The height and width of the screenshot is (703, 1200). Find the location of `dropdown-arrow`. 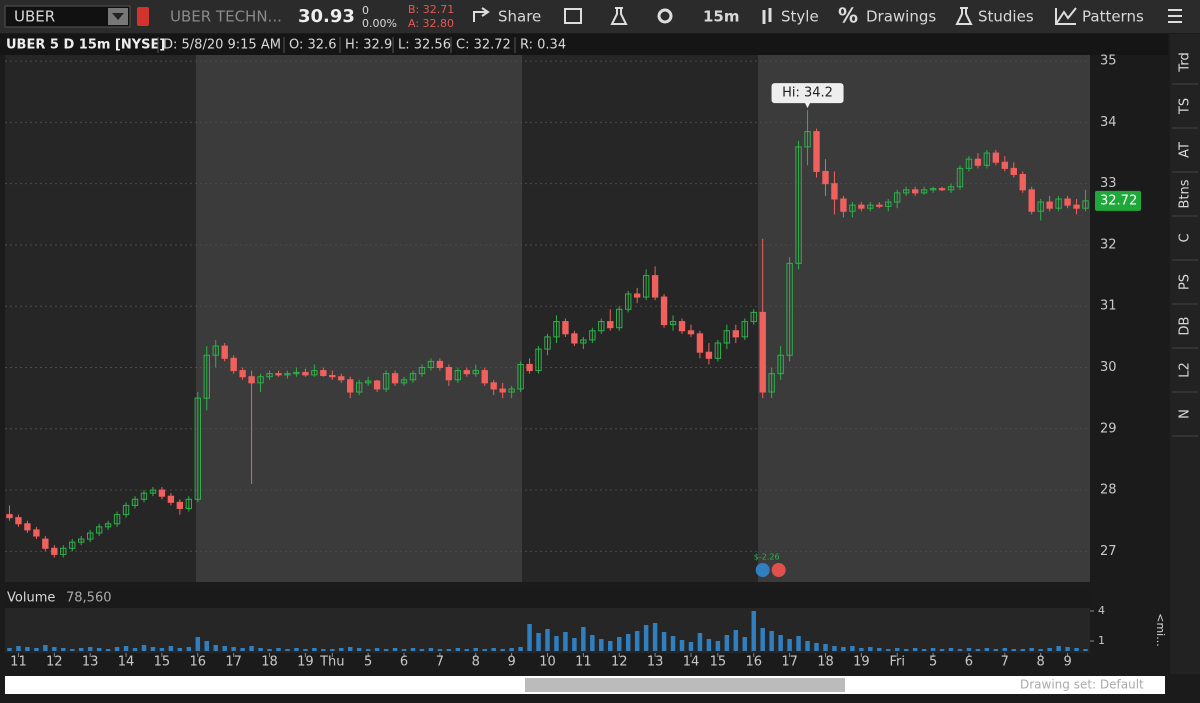

dropdown-arrow is located at coordinates (118, 16).